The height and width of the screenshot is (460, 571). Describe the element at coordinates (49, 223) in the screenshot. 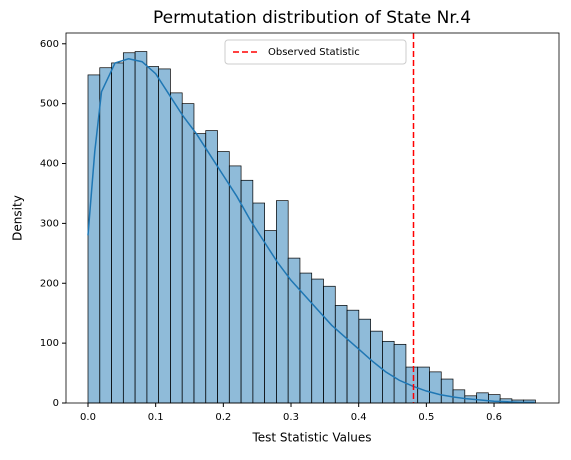

I see `y-tick-label: 300` at that location.